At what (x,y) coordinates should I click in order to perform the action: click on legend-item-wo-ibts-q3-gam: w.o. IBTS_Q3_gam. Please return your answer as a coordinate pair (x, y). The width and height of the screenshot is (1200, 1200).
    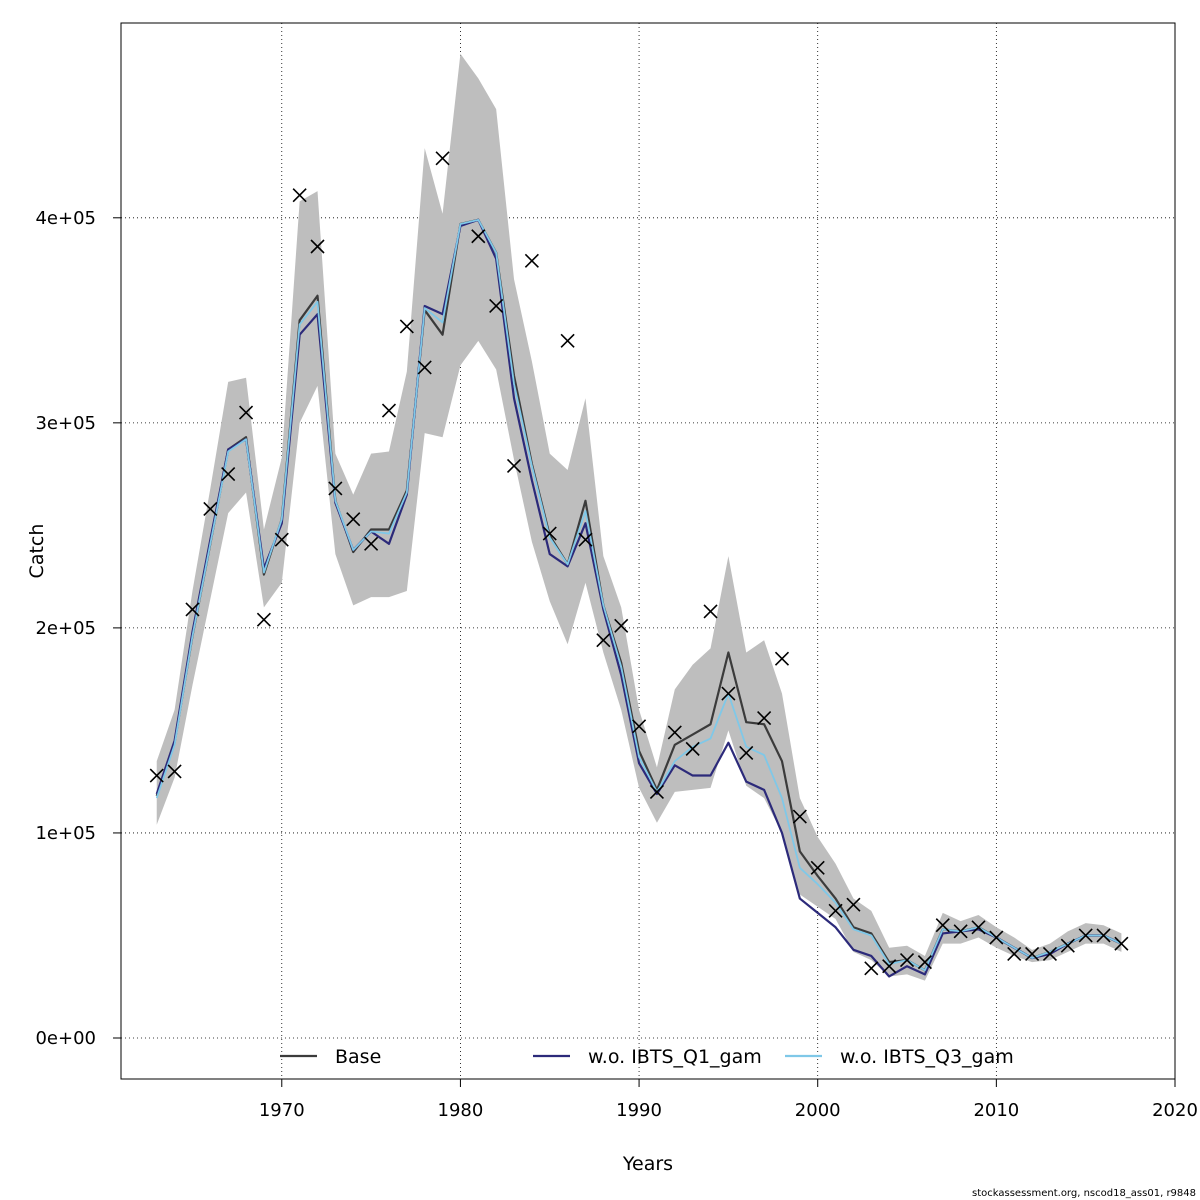
    Looking at the image, I should click on (899, 1057).